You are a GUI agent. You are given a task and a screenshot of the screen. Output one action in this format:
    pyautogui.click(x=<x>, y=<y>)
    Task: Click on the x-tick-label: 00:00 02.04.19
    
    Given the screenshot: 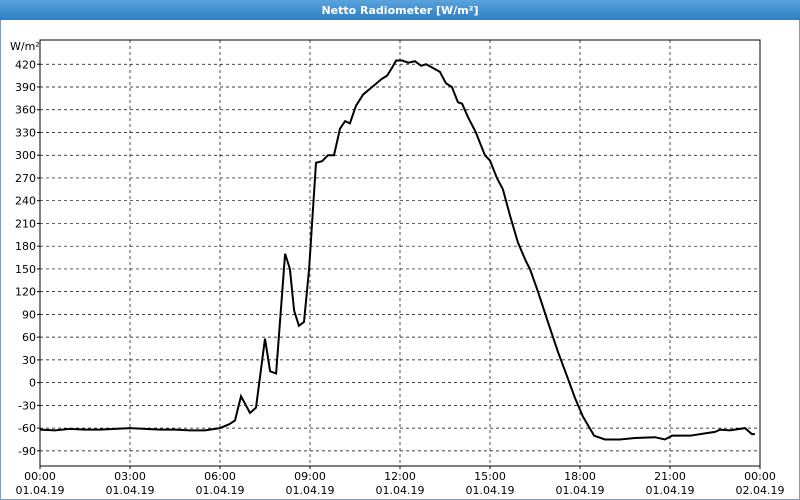 What is the action you would take?
    pyautogui.click(x=760, y=483)
    